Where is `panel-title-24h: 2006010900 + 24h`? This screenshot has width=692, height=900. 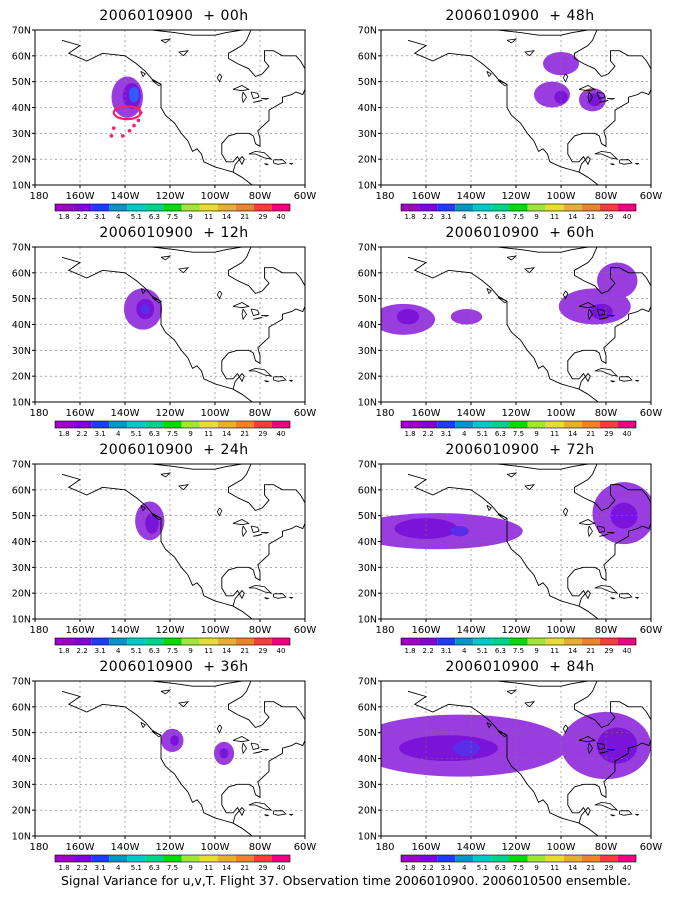 panel-title-24h: 2006010900 + 24h is located at coordinates (174, 450).